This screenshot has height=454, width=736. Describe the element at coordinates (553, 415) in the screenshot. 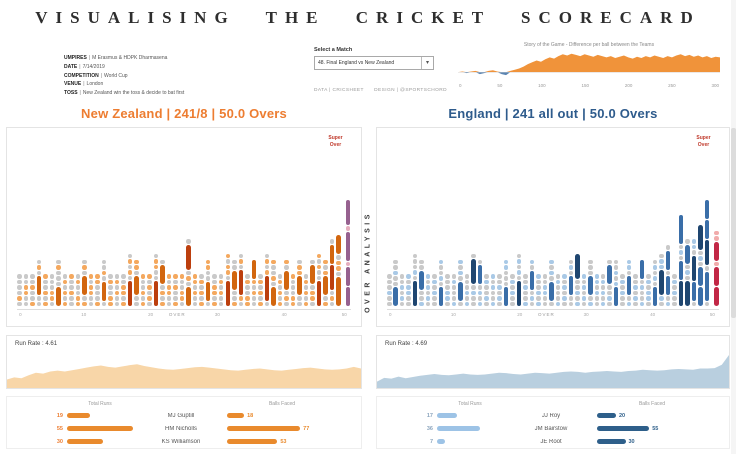

I see `batting-row: 17 JJ Roy 20` at that location.